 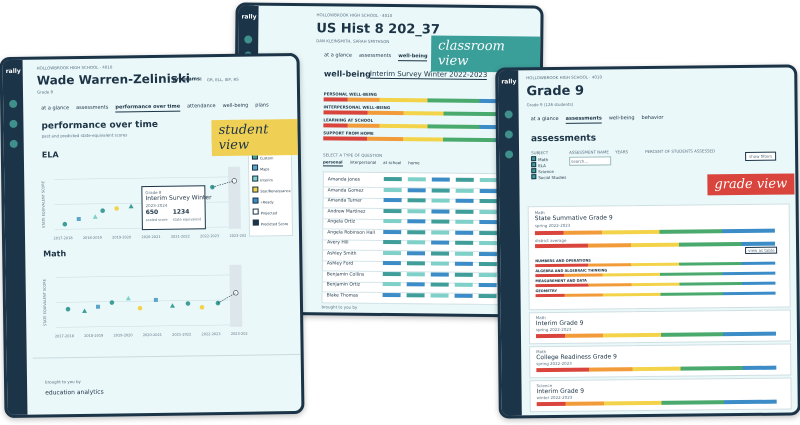 What do you see at coordinates (510, 243) in the screenshot?
I see `sidebar: rally` at bounding box center [510, 243].